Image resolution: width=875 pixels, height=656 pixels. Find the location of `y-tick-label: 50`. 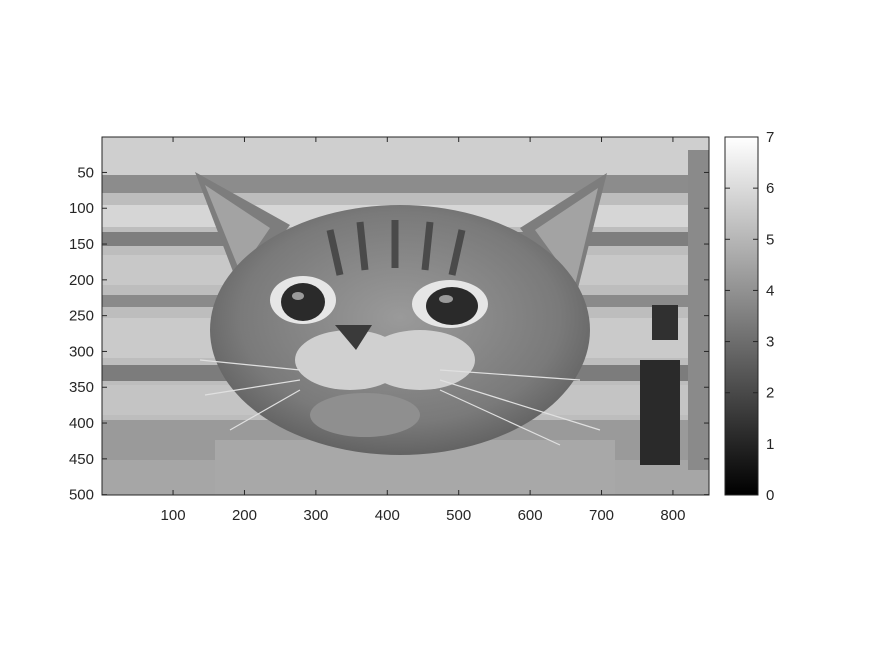

y-tick-label: 50 is located at coordinates (85, 172).